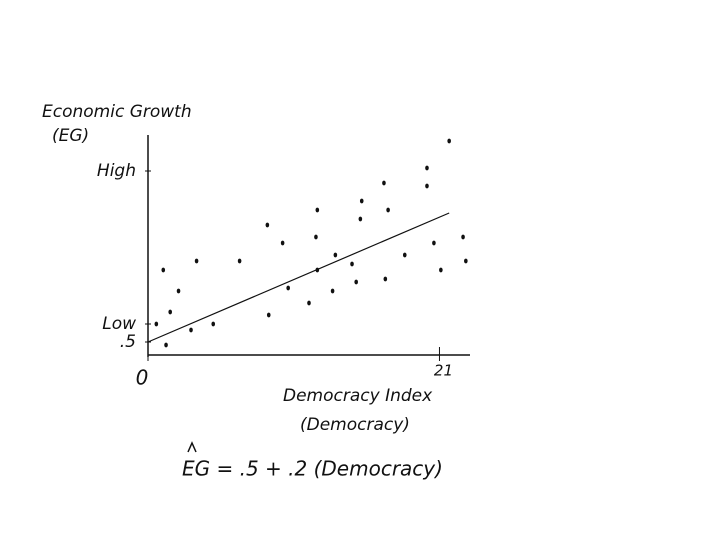  What do you see at coordinates (355, 425) in the screenshot?
I see `x-axis-label: (Democracy)` at bounding box center [355, 425].